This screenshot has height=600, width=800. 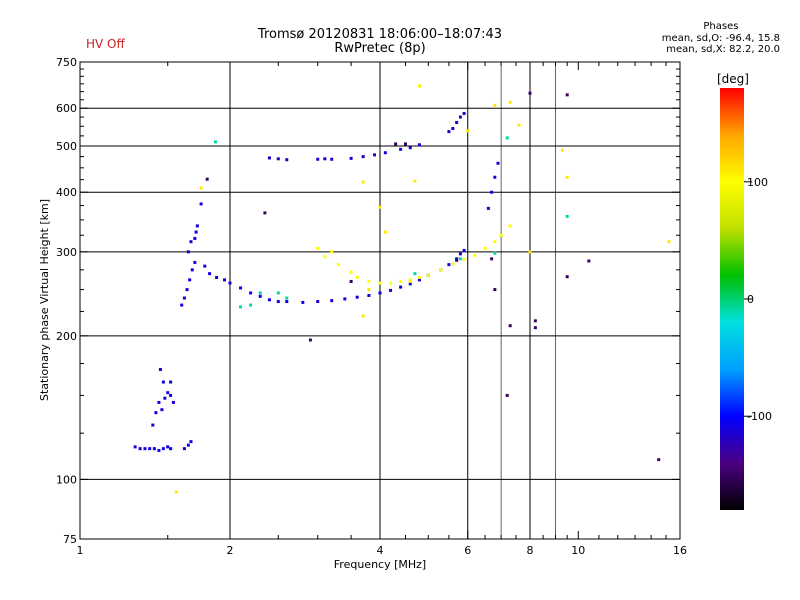 What do you see at coordinates (680, 550) in the screenshot?
I see `x-tick-label: 16` at bounding box center [680, 550].